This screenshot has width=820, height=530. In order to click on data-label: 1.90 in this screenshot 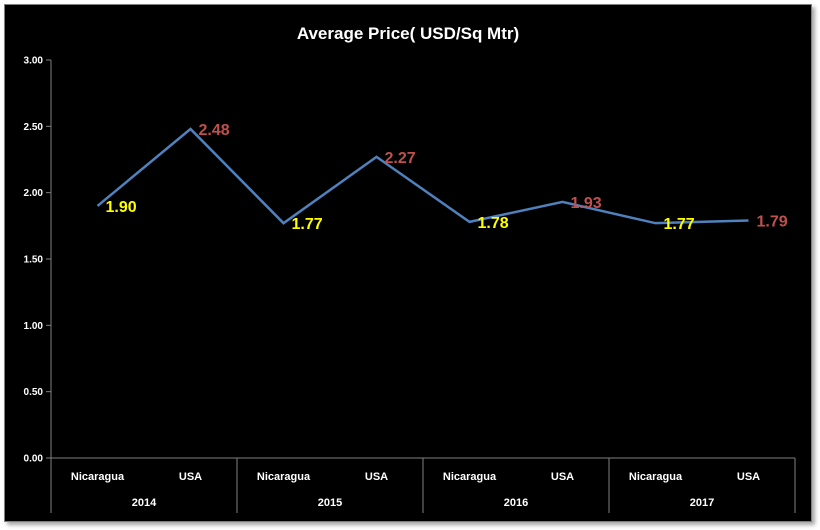, I will do `click(121, 207)`.